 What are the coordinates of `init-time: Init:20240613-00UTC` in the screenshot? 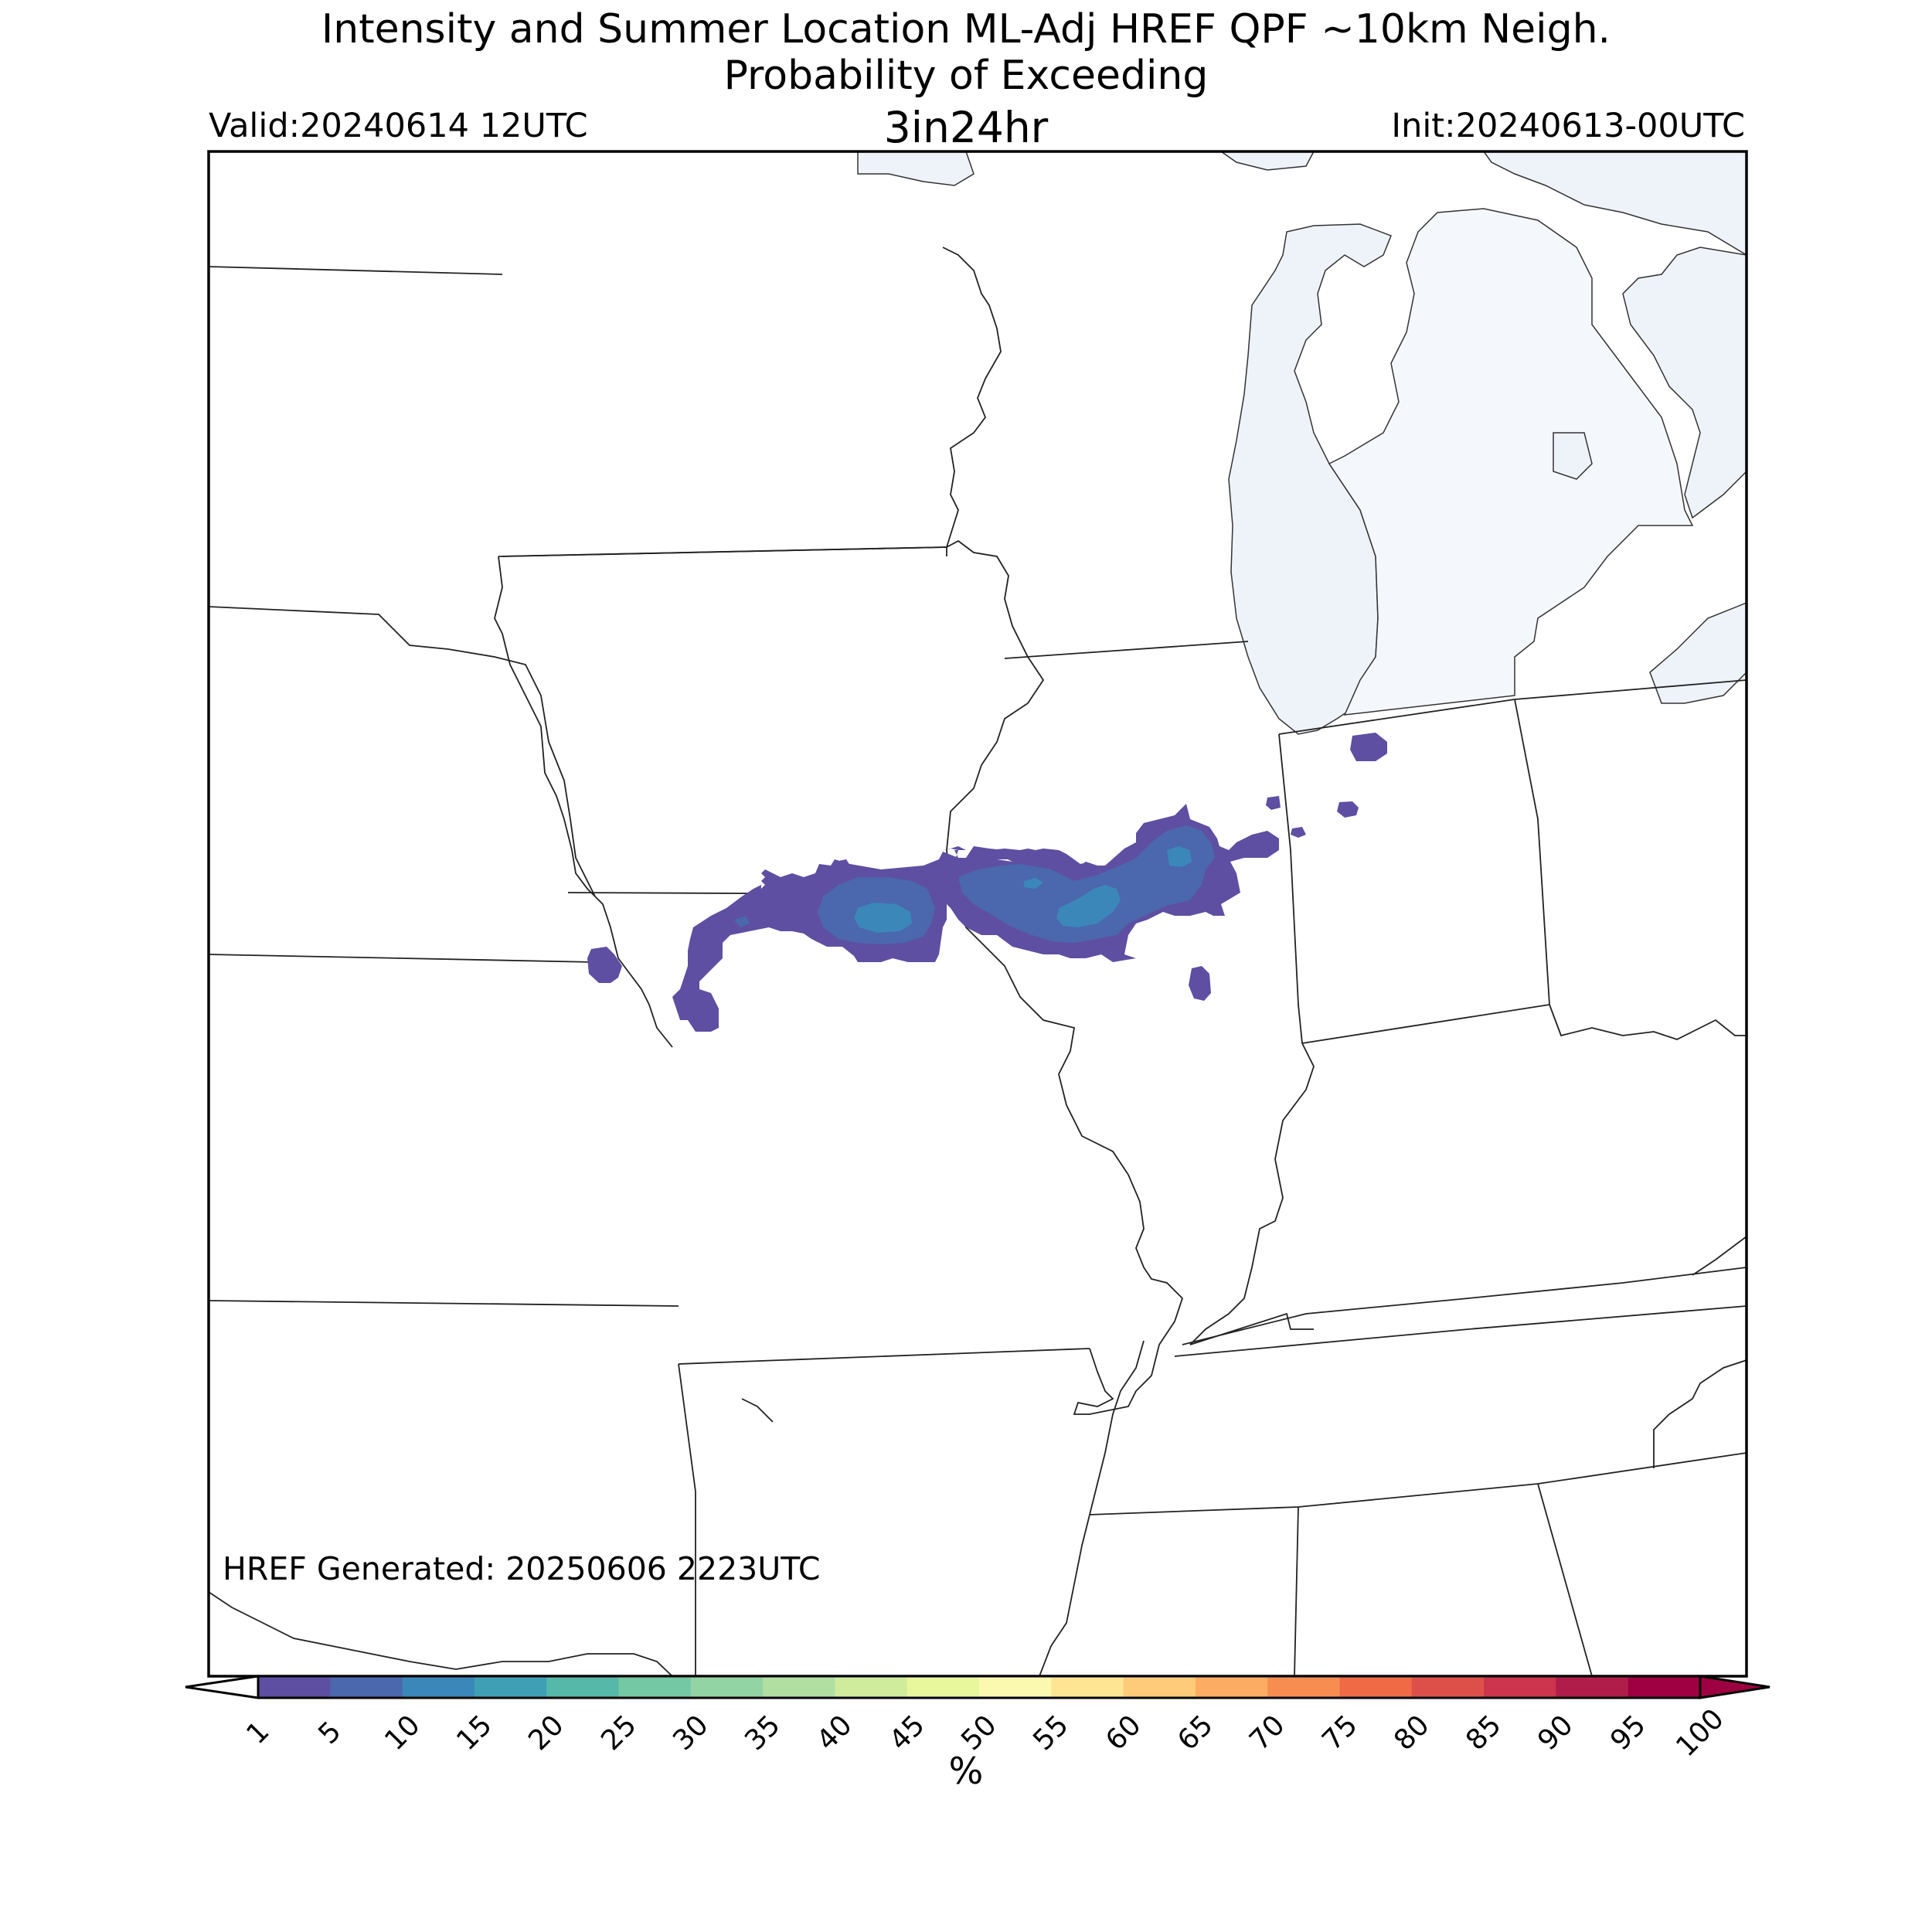 It's located at (1568, 126).